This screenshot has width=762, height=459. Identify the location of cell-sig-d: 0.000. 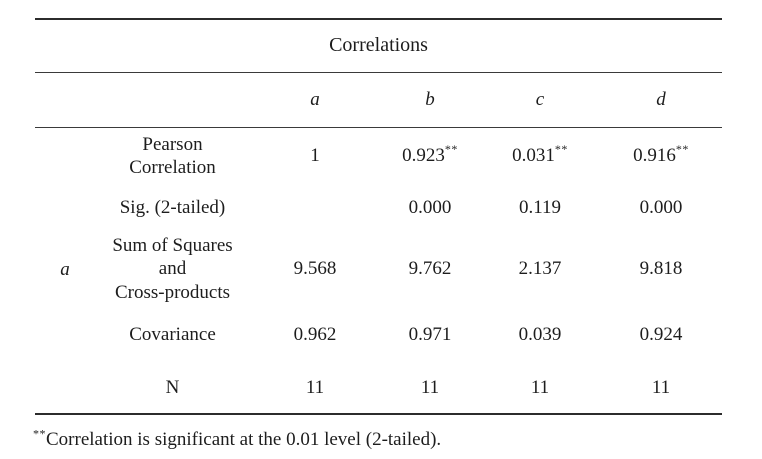
(661, 207).